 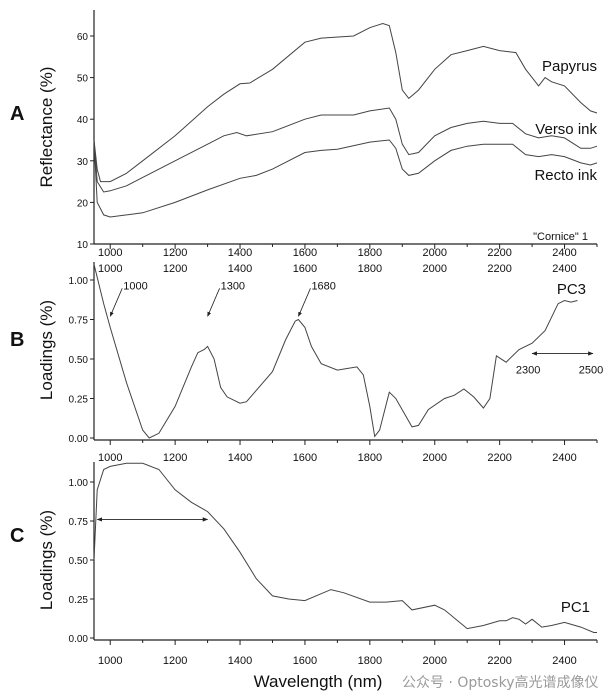 What do you see at coordinates (345, 178) in the screenshot?
I see `series-line-recto-ink` at bounding box center [345, 178].